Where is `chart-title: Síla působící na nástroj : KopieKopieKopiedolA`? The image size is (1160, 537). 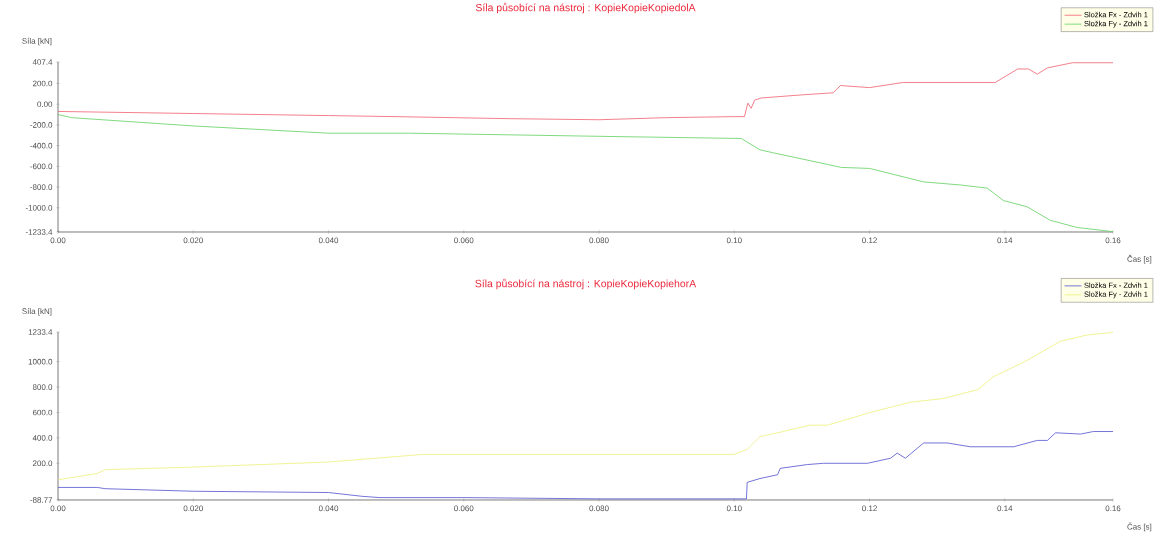 chart-title: Síla působící na nástroj : KopieKopieKopiedolA is located at coordinates (585, 8).